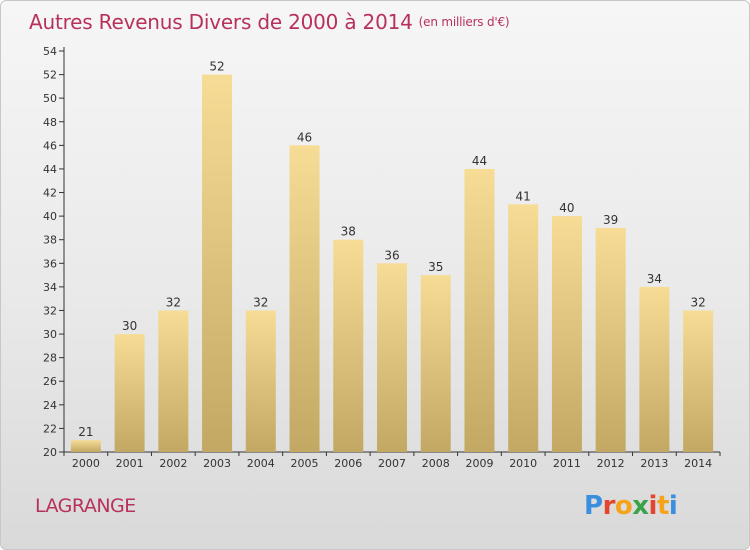 The image size is (750, 550). What do you see at coordinates (130, 463) in the screenshot?
I see `x-tick-label-2001: 2001` at bounding box center [130, 463].